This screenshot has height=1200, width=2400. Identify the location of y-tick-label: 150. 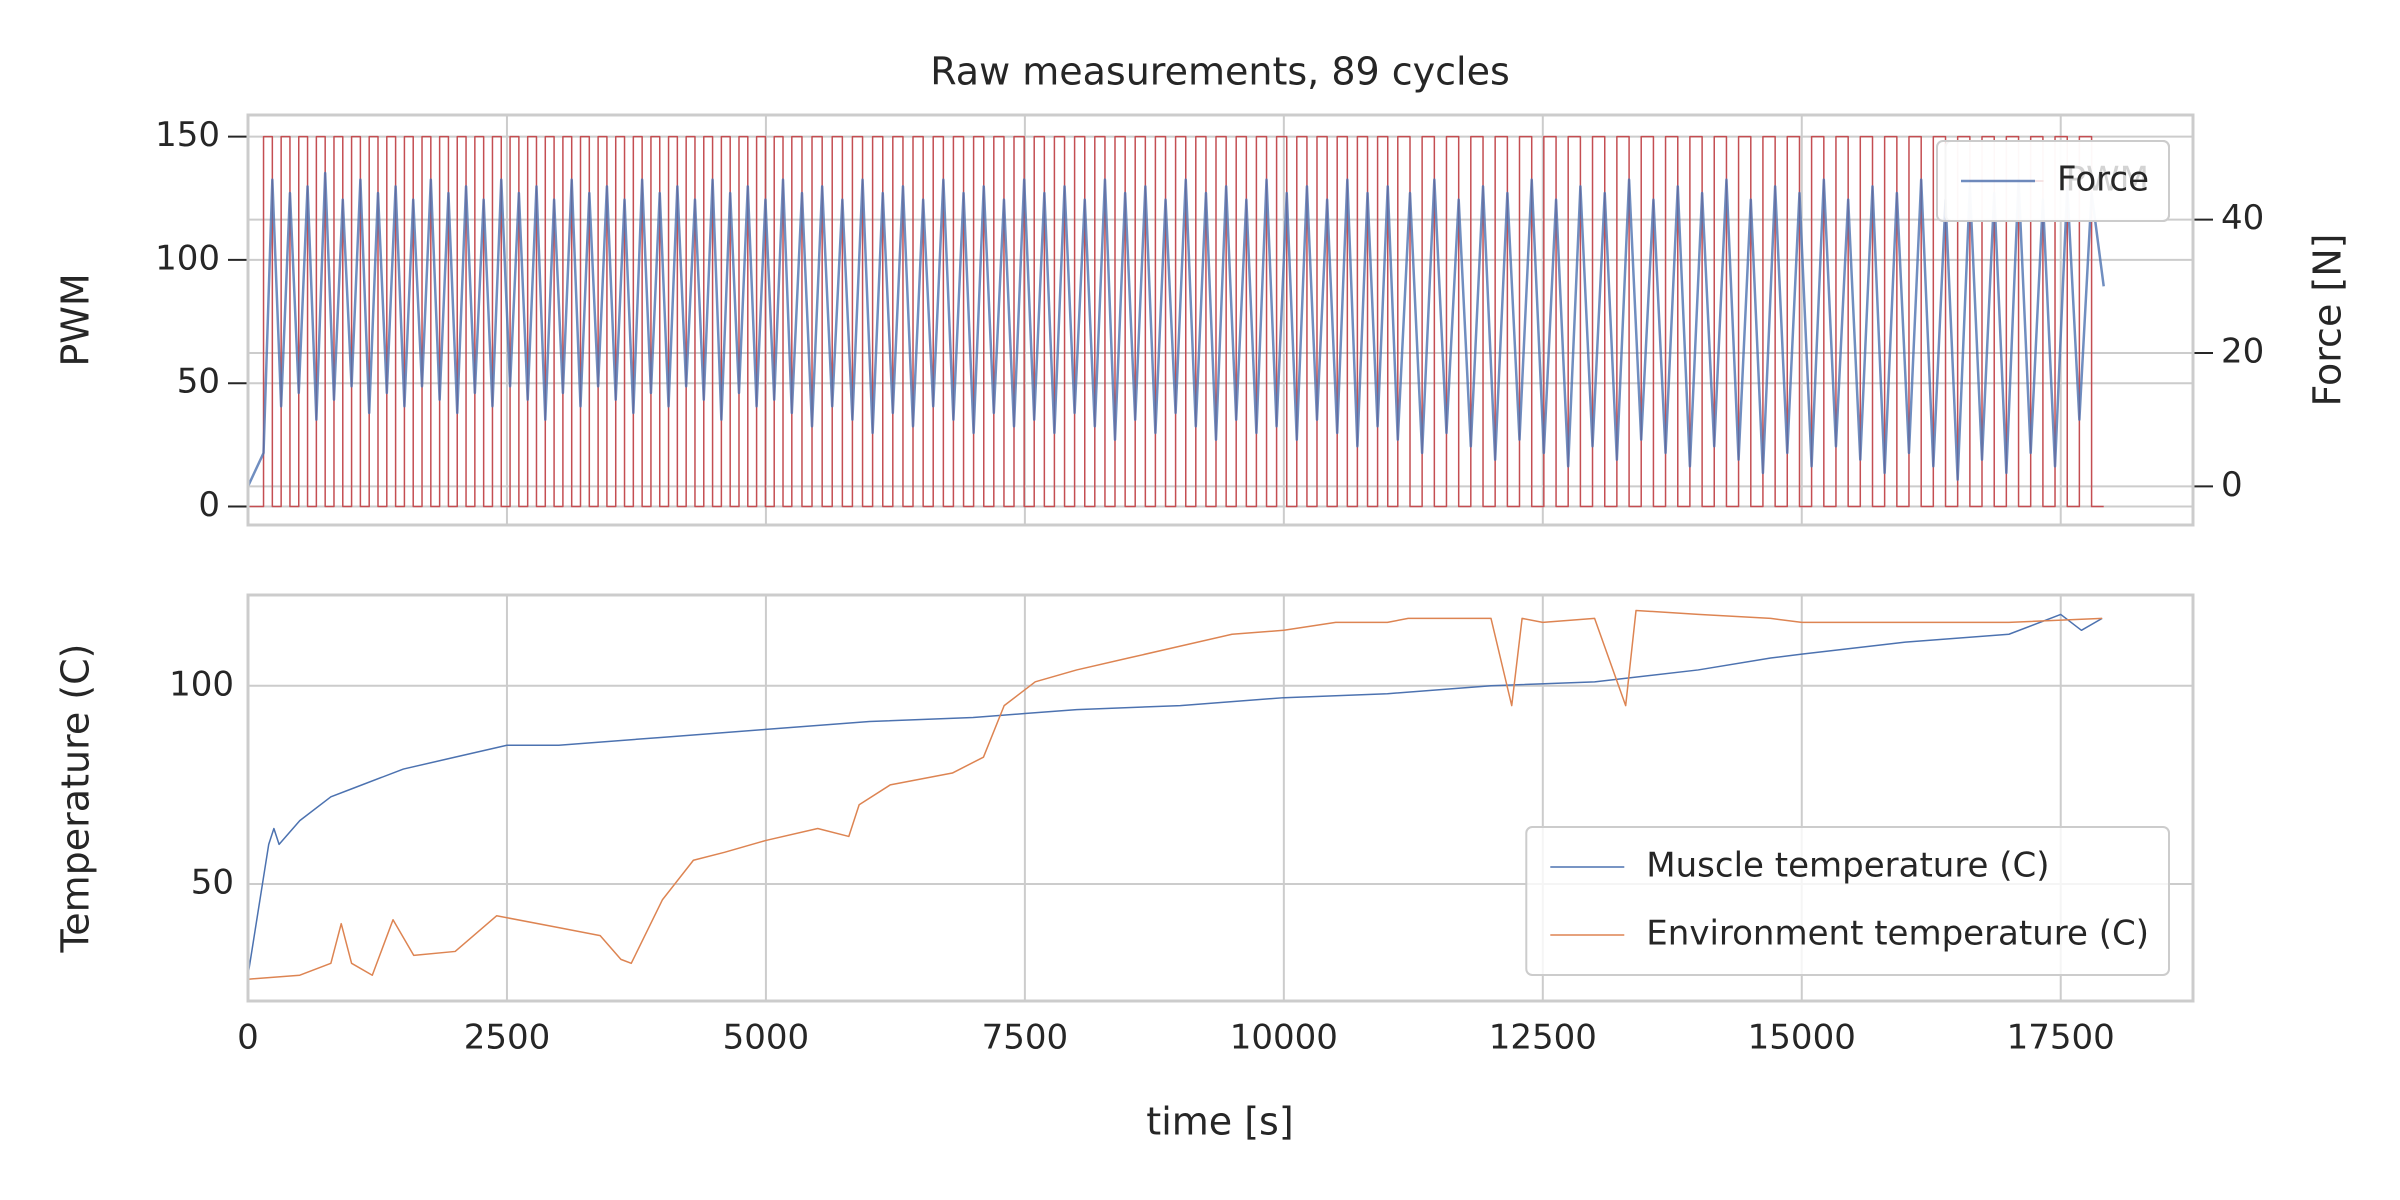
(187, 135).